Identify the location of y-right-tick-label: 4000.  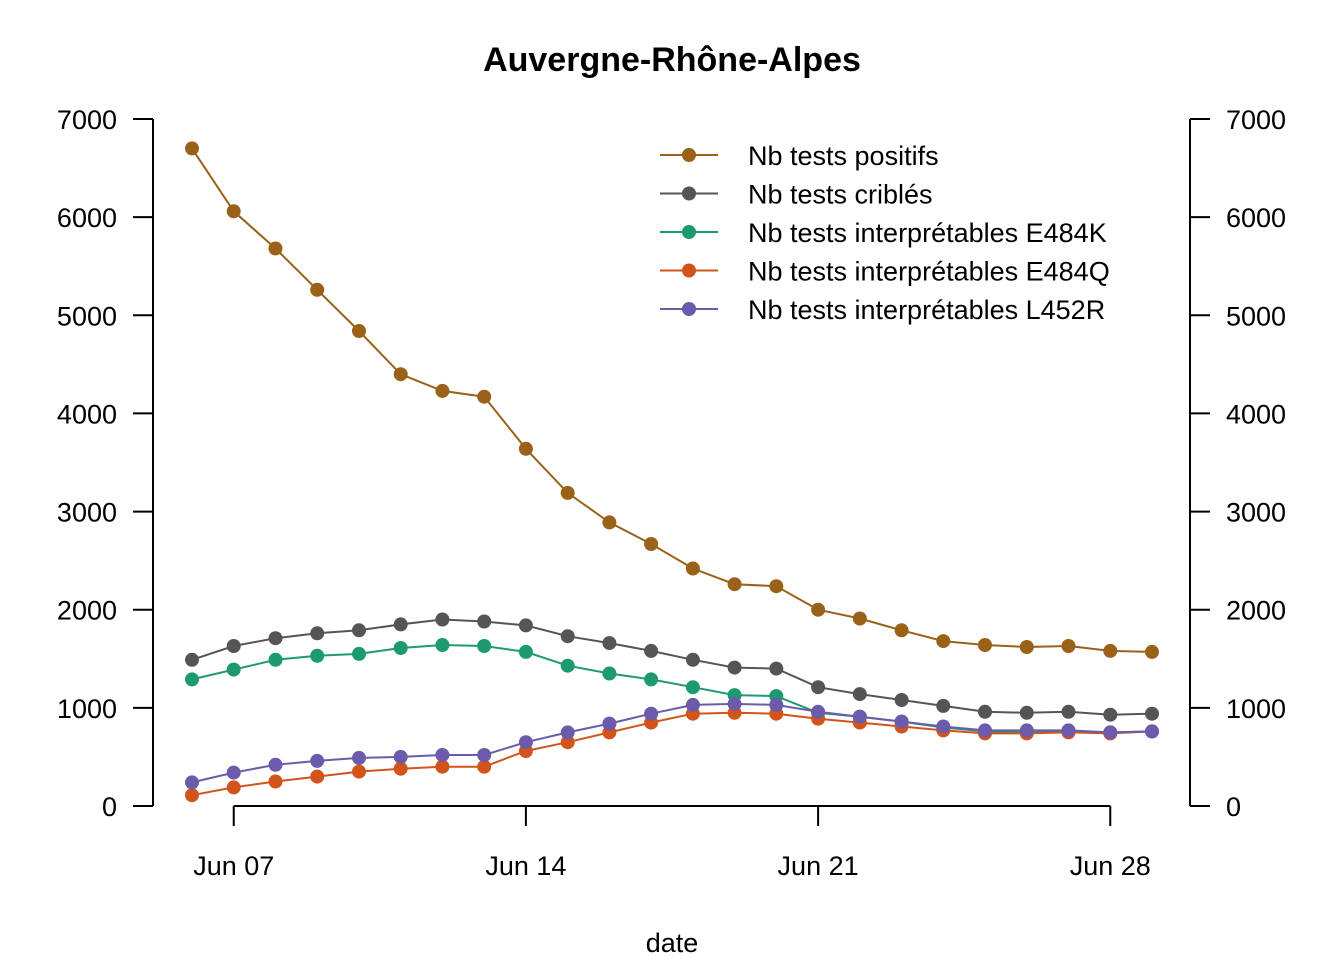
(1256, 414).